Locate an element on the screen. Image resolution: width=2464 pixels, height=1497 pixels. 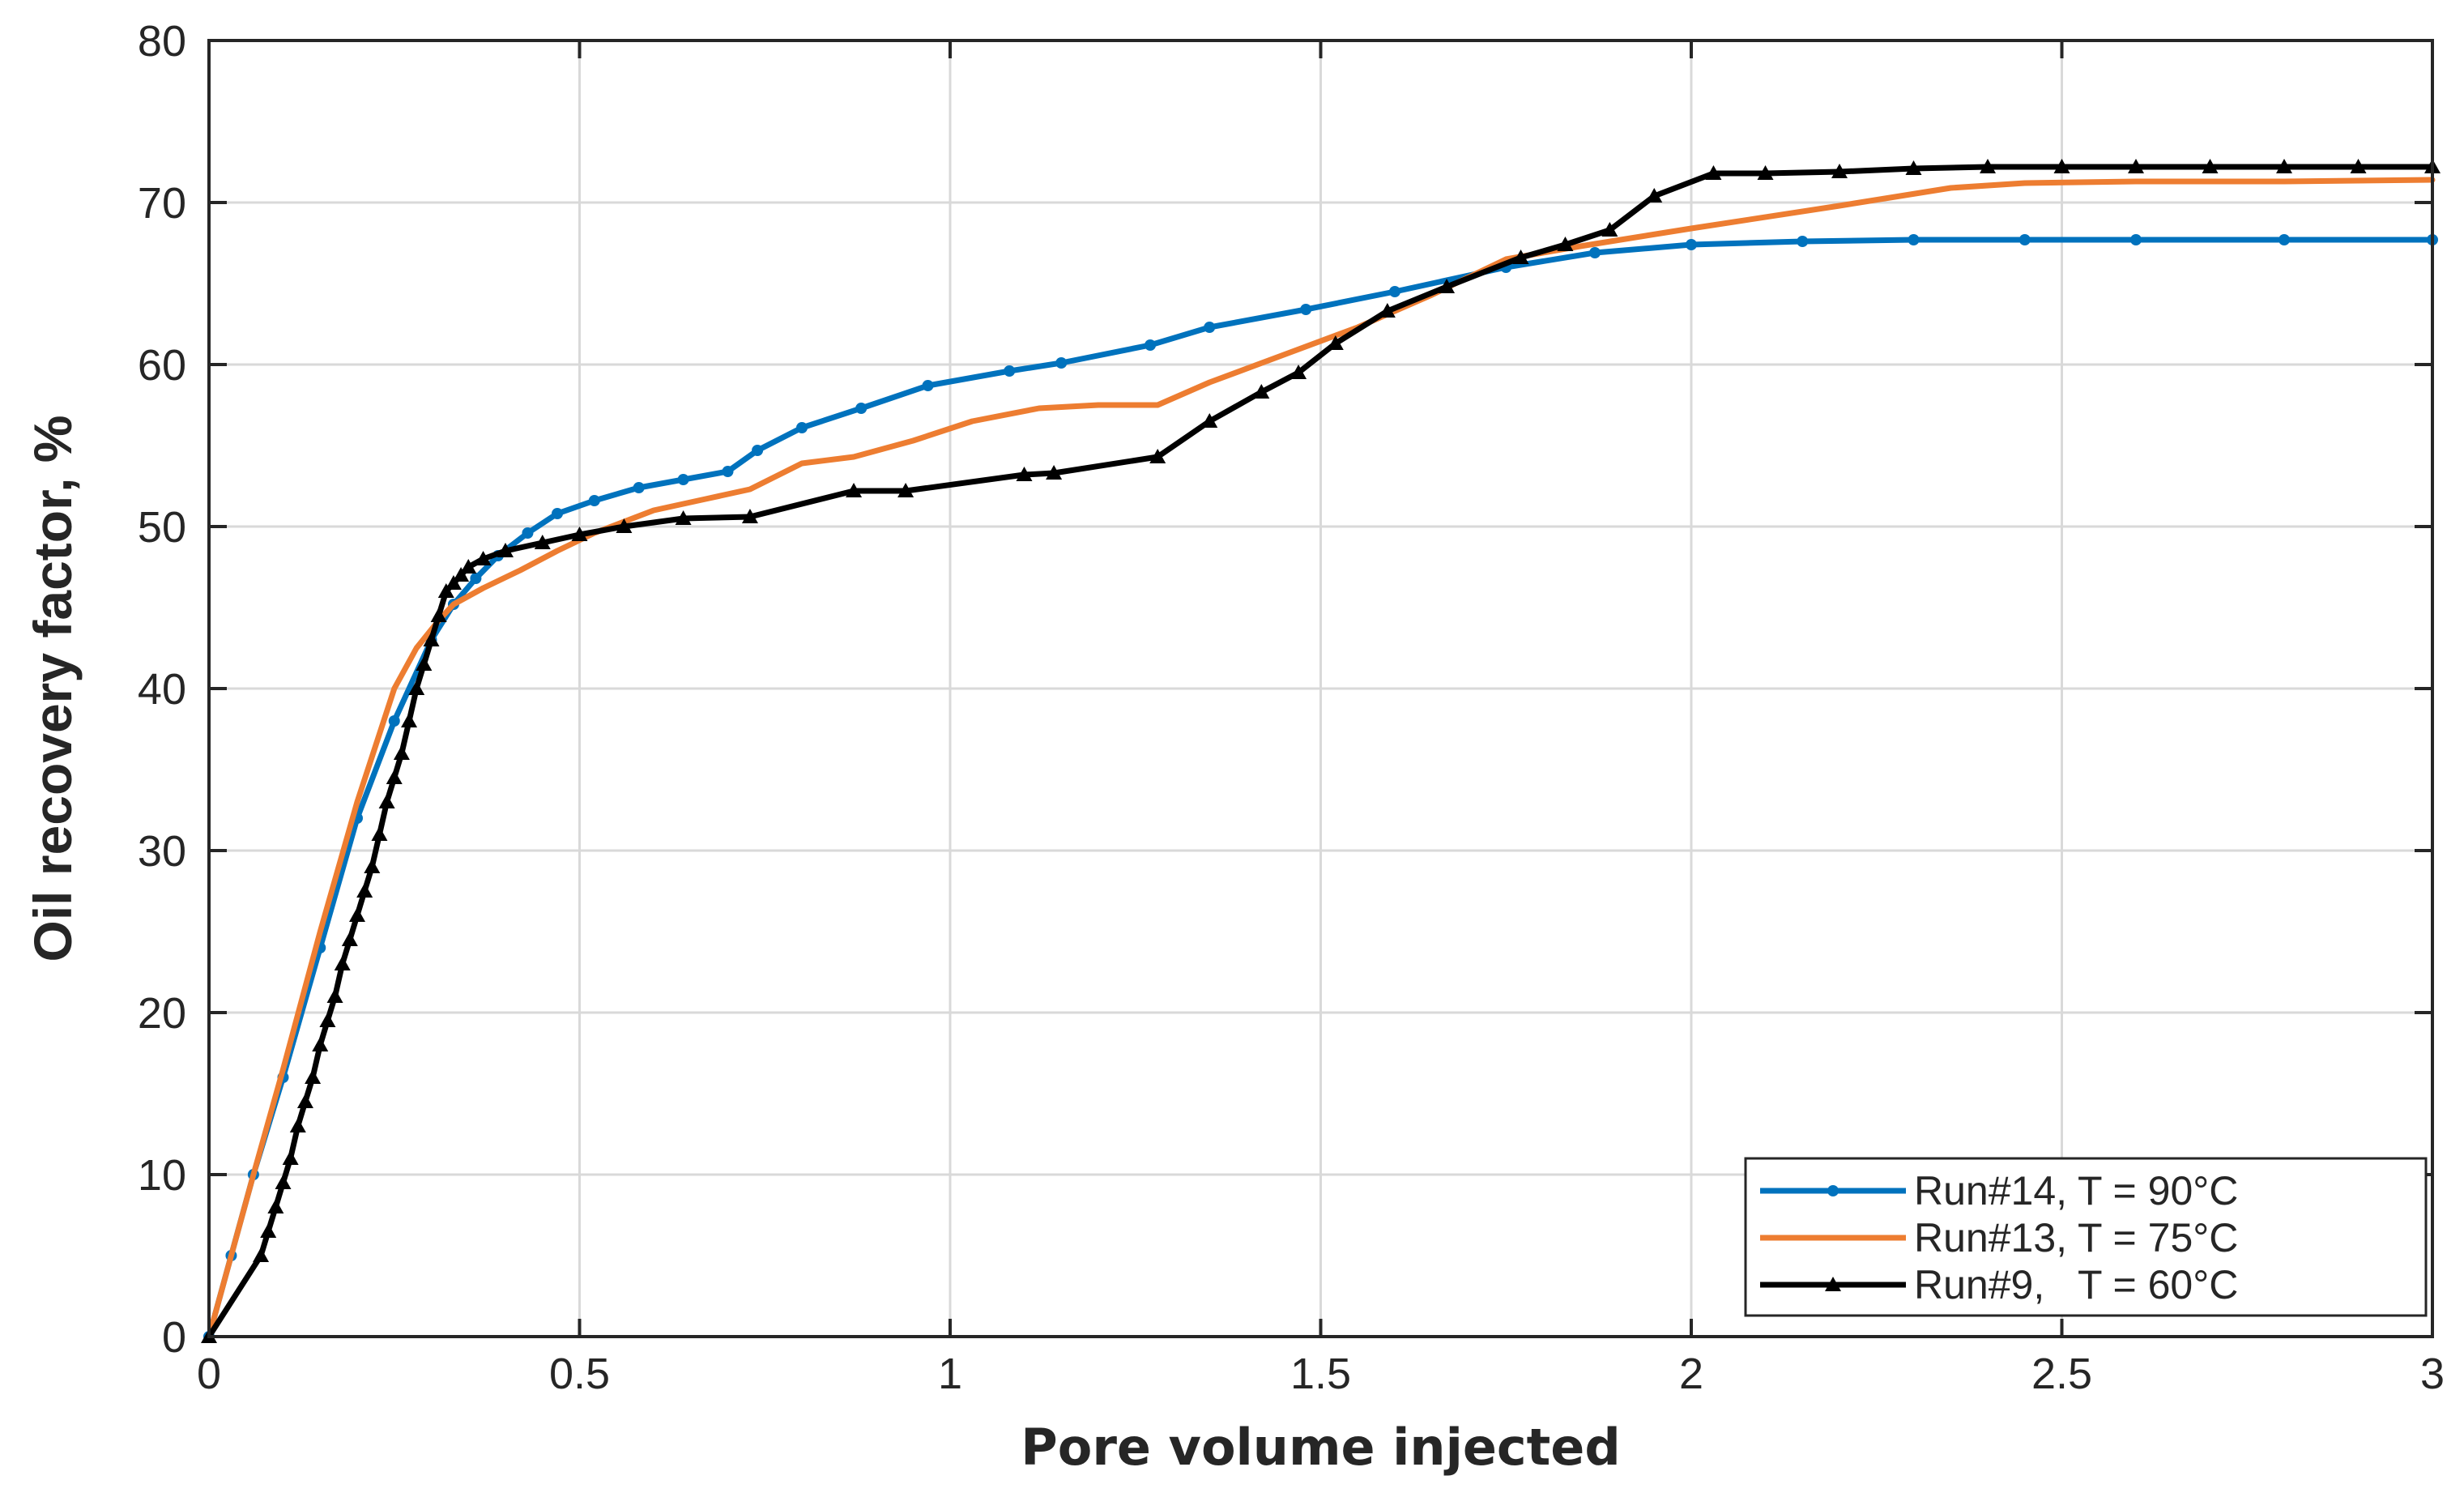
y-tick-label: 50 is located at coordinates (162, 527).